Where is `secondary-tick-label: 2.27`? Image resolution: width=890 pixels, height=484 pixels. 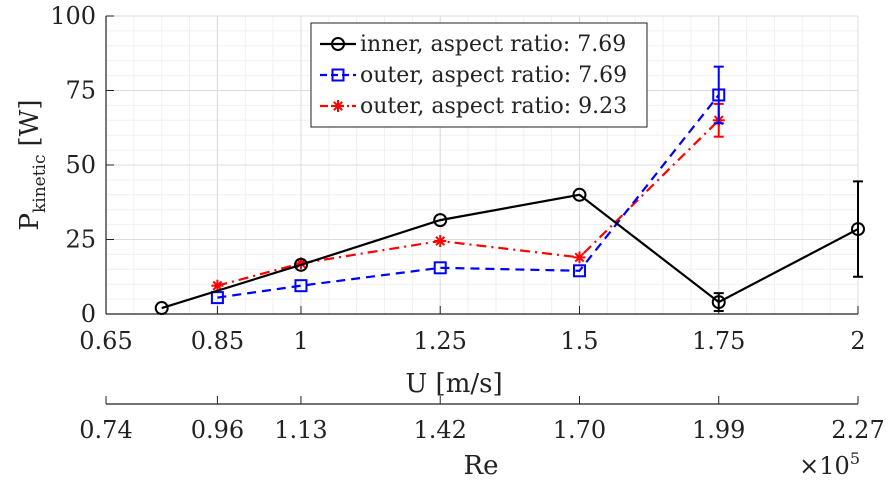
secondary-tick-label: 2.27 is located at coordinates (857, 430).